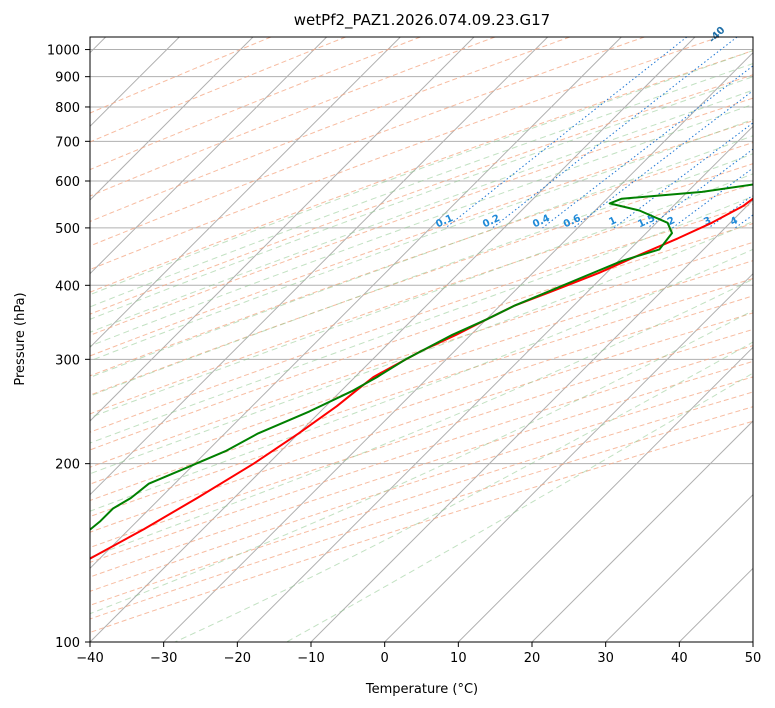 The image size is (775, 708). What do you see at coordinates (20, 338) in the screenshot?
I see `y-axis-label: Pressure (hPa)` at bounding box center [20, 338].